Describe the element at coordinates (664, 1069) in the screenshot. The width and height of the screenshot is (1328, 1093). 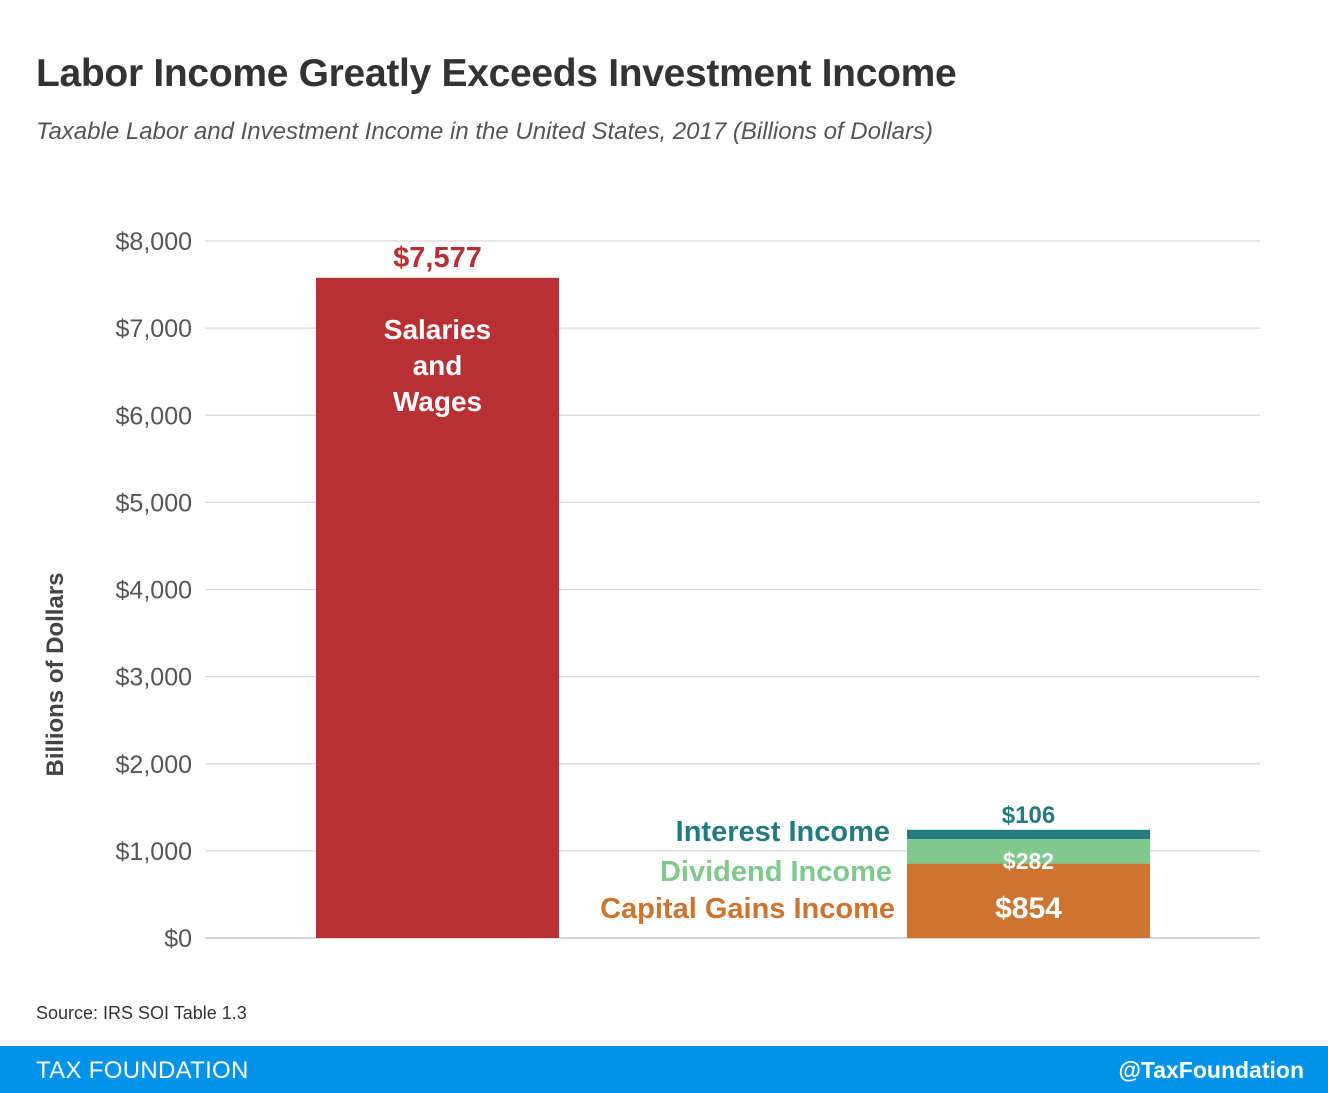
I see `footer-bar: TAX FOUNDATION @TaxFoundation` at that location.